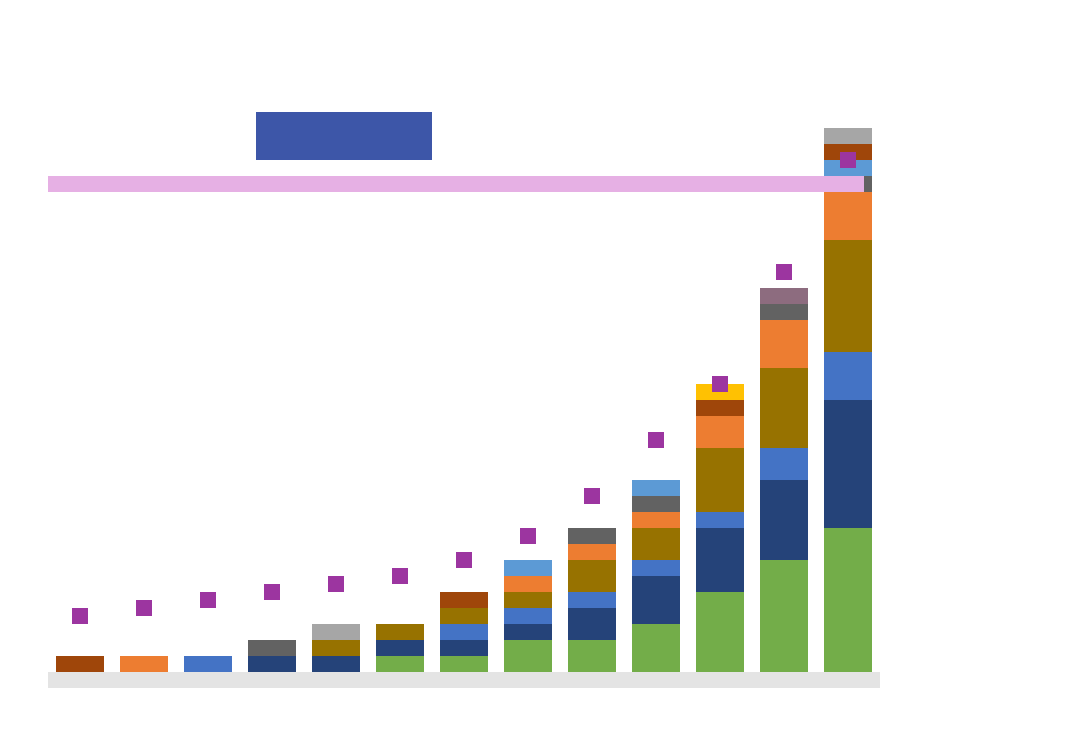 Image resolution: width=1090 pixels, height=741 pixels. Describe the element at coordinates (456, 184) in the screenshot. I see `reference-band` at that location.